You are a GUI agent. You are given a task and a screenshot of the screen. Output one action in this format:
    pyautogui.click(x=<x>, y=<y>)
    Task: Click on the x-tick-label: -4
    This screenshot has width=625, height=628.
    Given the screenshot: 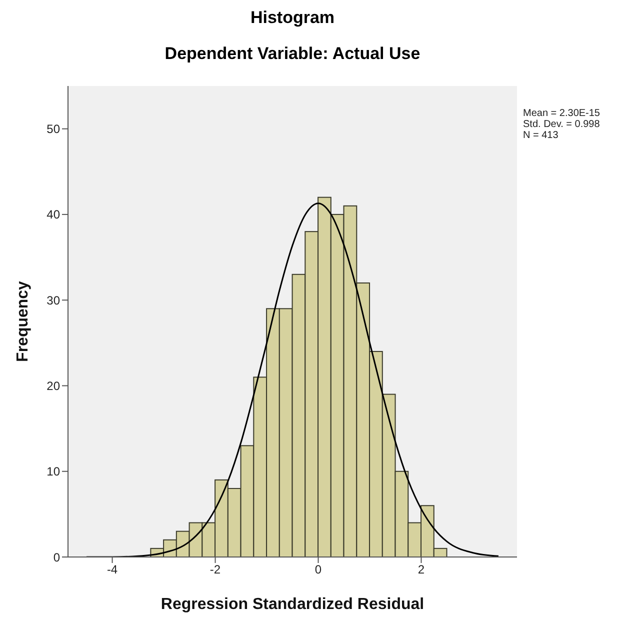 What is the action you would take?
    pyautogui.click(x=112, y=569)
    